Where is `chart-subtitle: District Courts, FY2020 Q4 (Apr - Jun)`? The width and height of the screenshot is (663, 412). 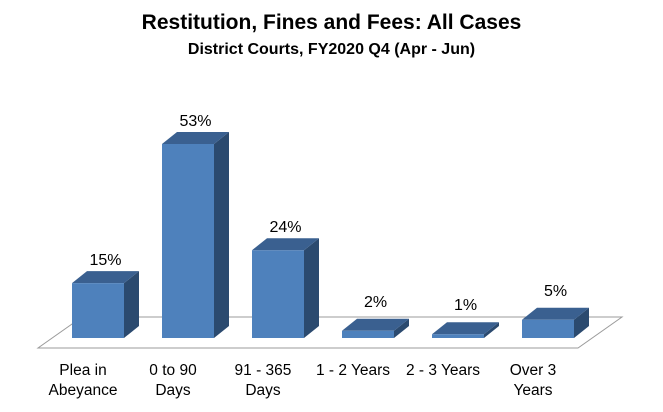 chart-subtitle: District Courts, FY2020 Q4 (Apr - Jun) is located at coordinates (331, 49).